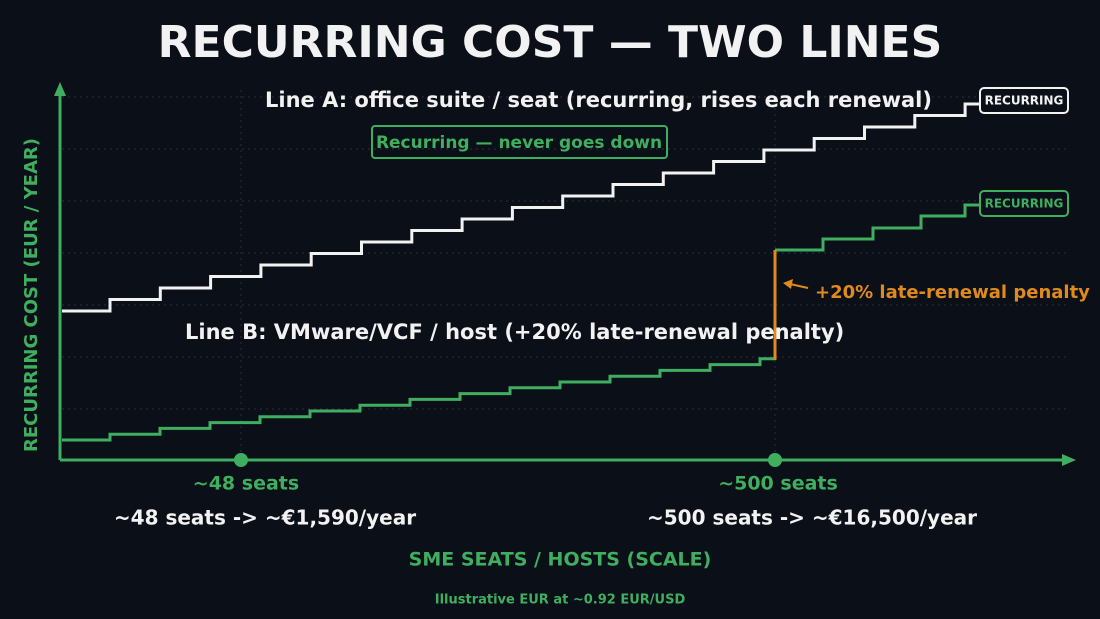 The width and height of the screenshot is (1100, 619). Describe the element at coordinates (812, 518) in the screenshot. I see `marker-detail: ~500 seats -> ~€16,500/year` at that location.